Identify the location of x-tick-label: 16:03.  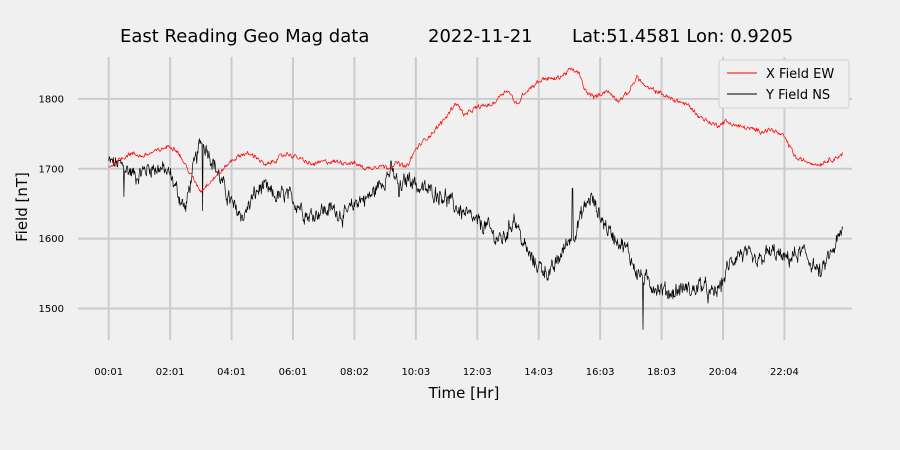
(600, 372).